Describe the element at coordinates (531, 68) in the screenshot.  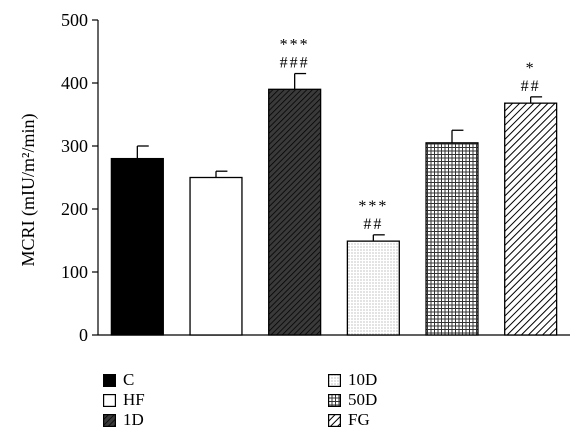
I see `significance-label-fg: *` at that location.